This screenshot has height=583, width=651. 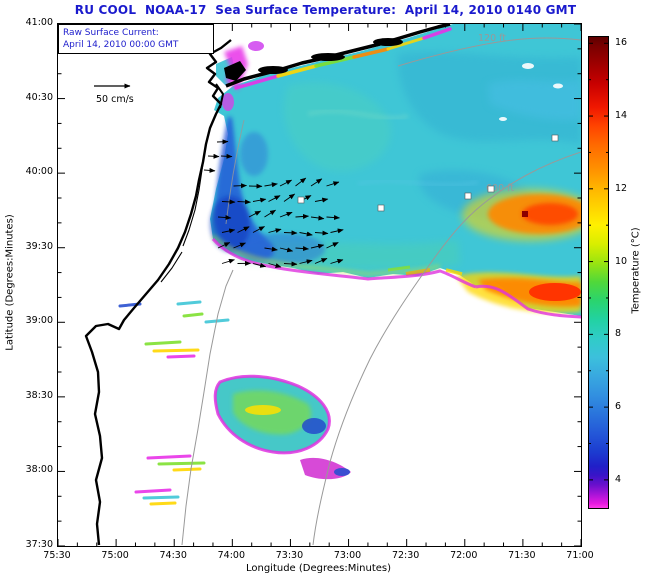 What do you see at coordinates (522, 555) in the screenshot?
I see `x-tick-label: 71:30` at bounding box center [522, 555].